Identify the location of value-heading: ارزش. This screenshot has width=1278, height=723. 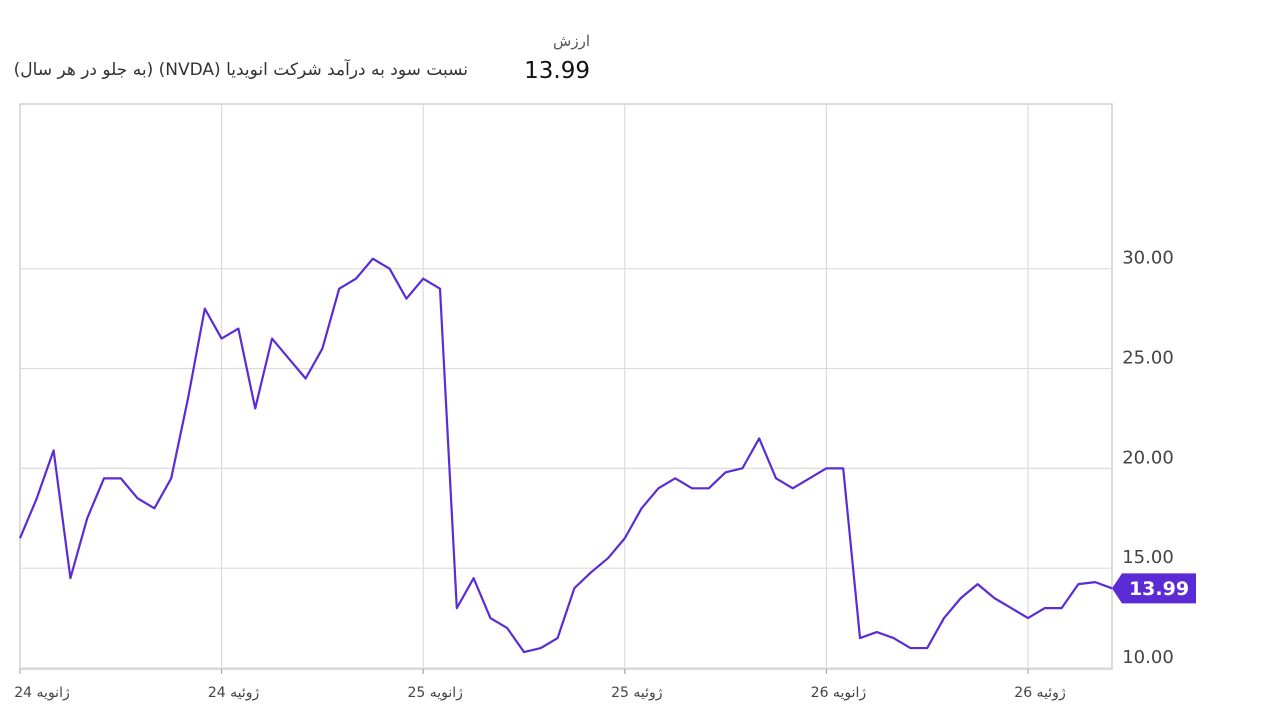
(571, 41).